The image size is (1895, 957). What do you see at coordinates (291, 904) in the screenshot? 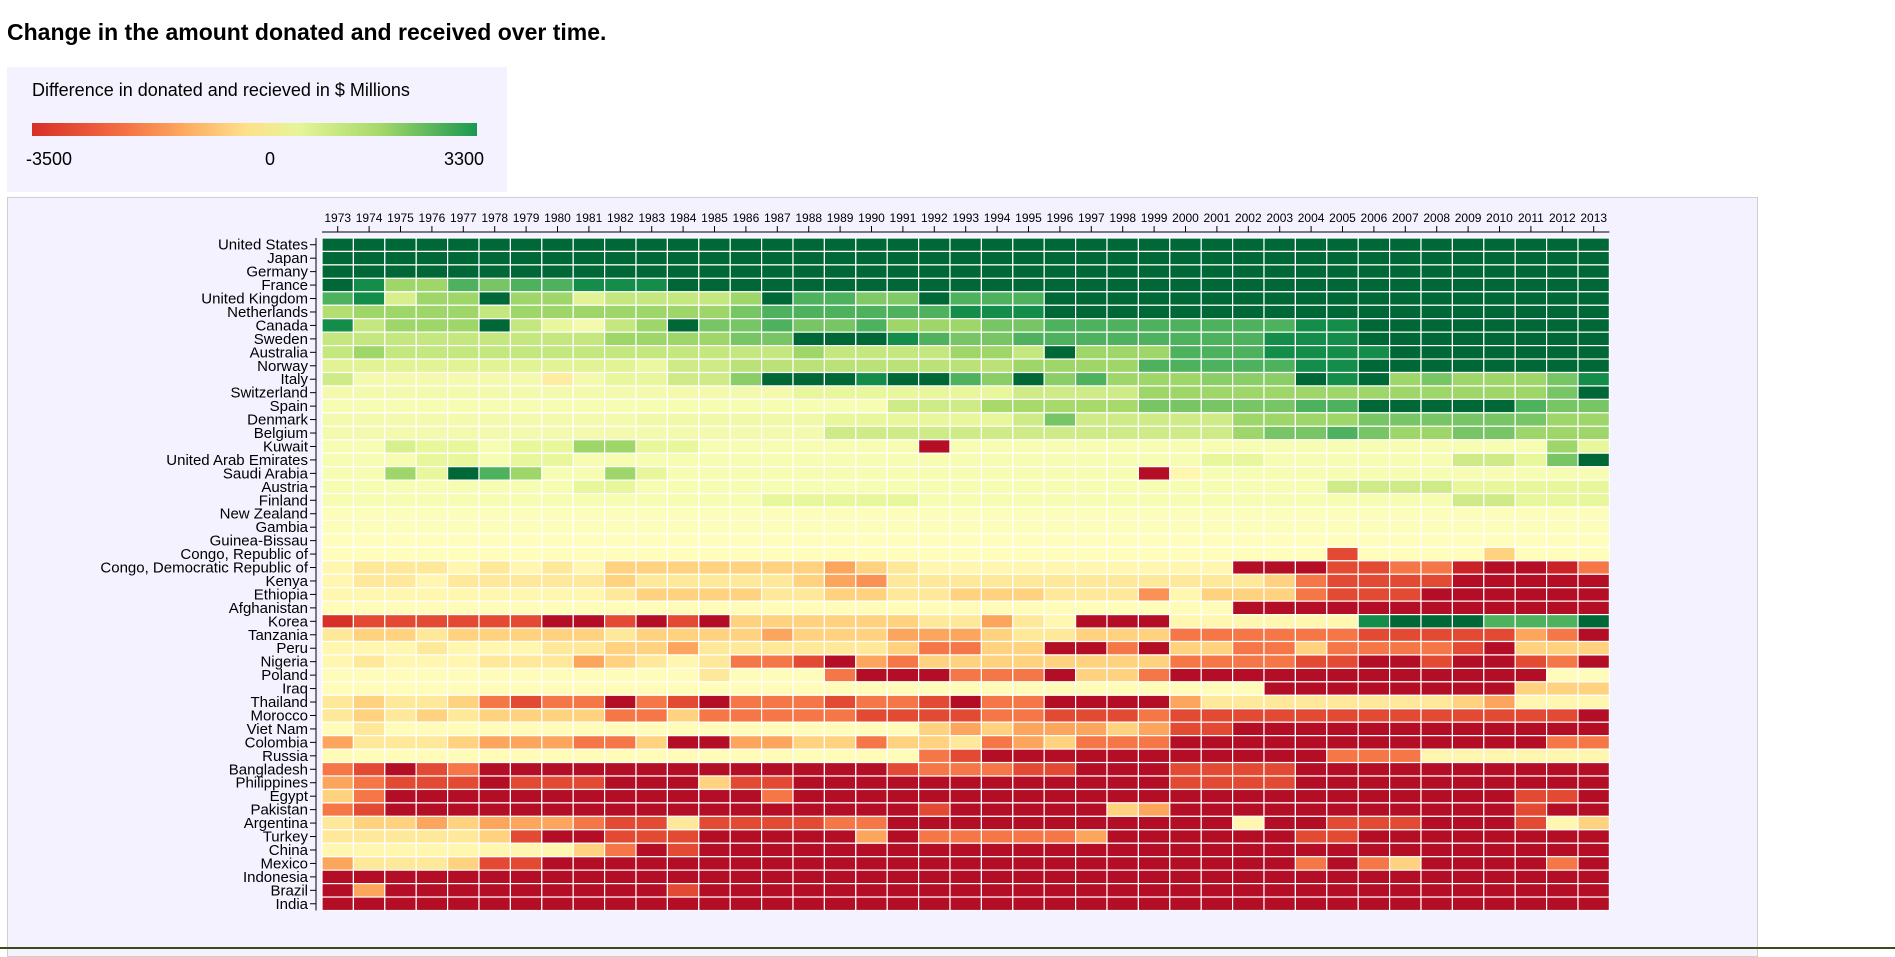
I see `y-tick-label: India` at bounding box center [291, 904].